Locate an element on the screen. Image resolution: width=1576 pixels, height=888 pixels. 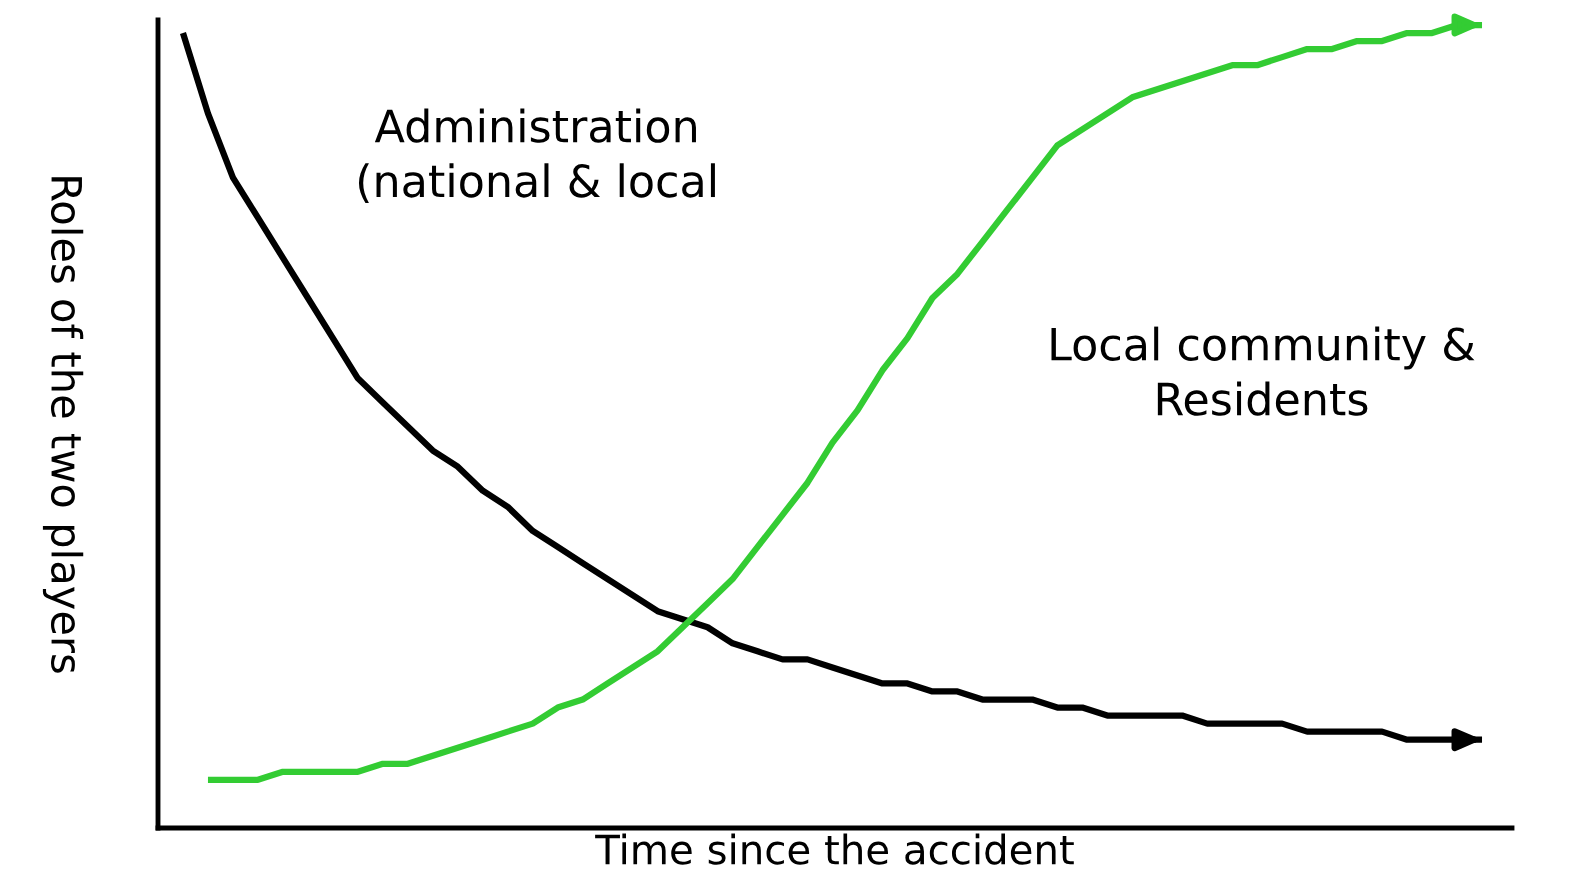
y-axis-title: Roles of the two players is located at coordinates (63, 425).